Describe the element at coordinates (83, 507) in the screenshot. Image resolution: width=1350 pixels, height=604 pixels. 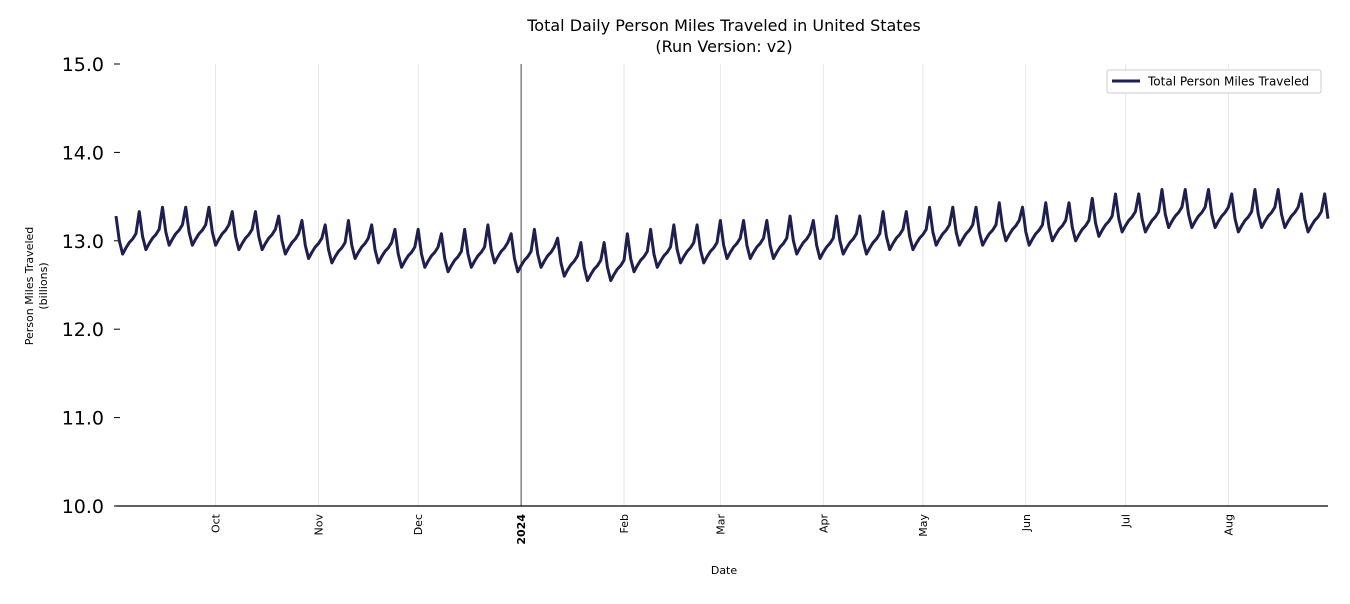
I see `y-tick-label: 10.0` at that location.